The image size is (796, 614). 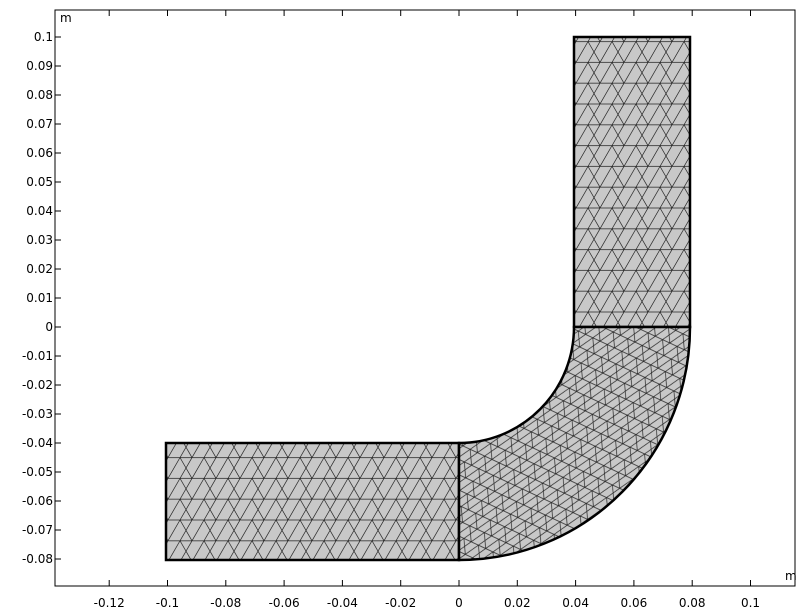 What do you see at coordinates (632, 182) in the screenshot?
I see `outlet-domain` at bounding box center [632, 182].